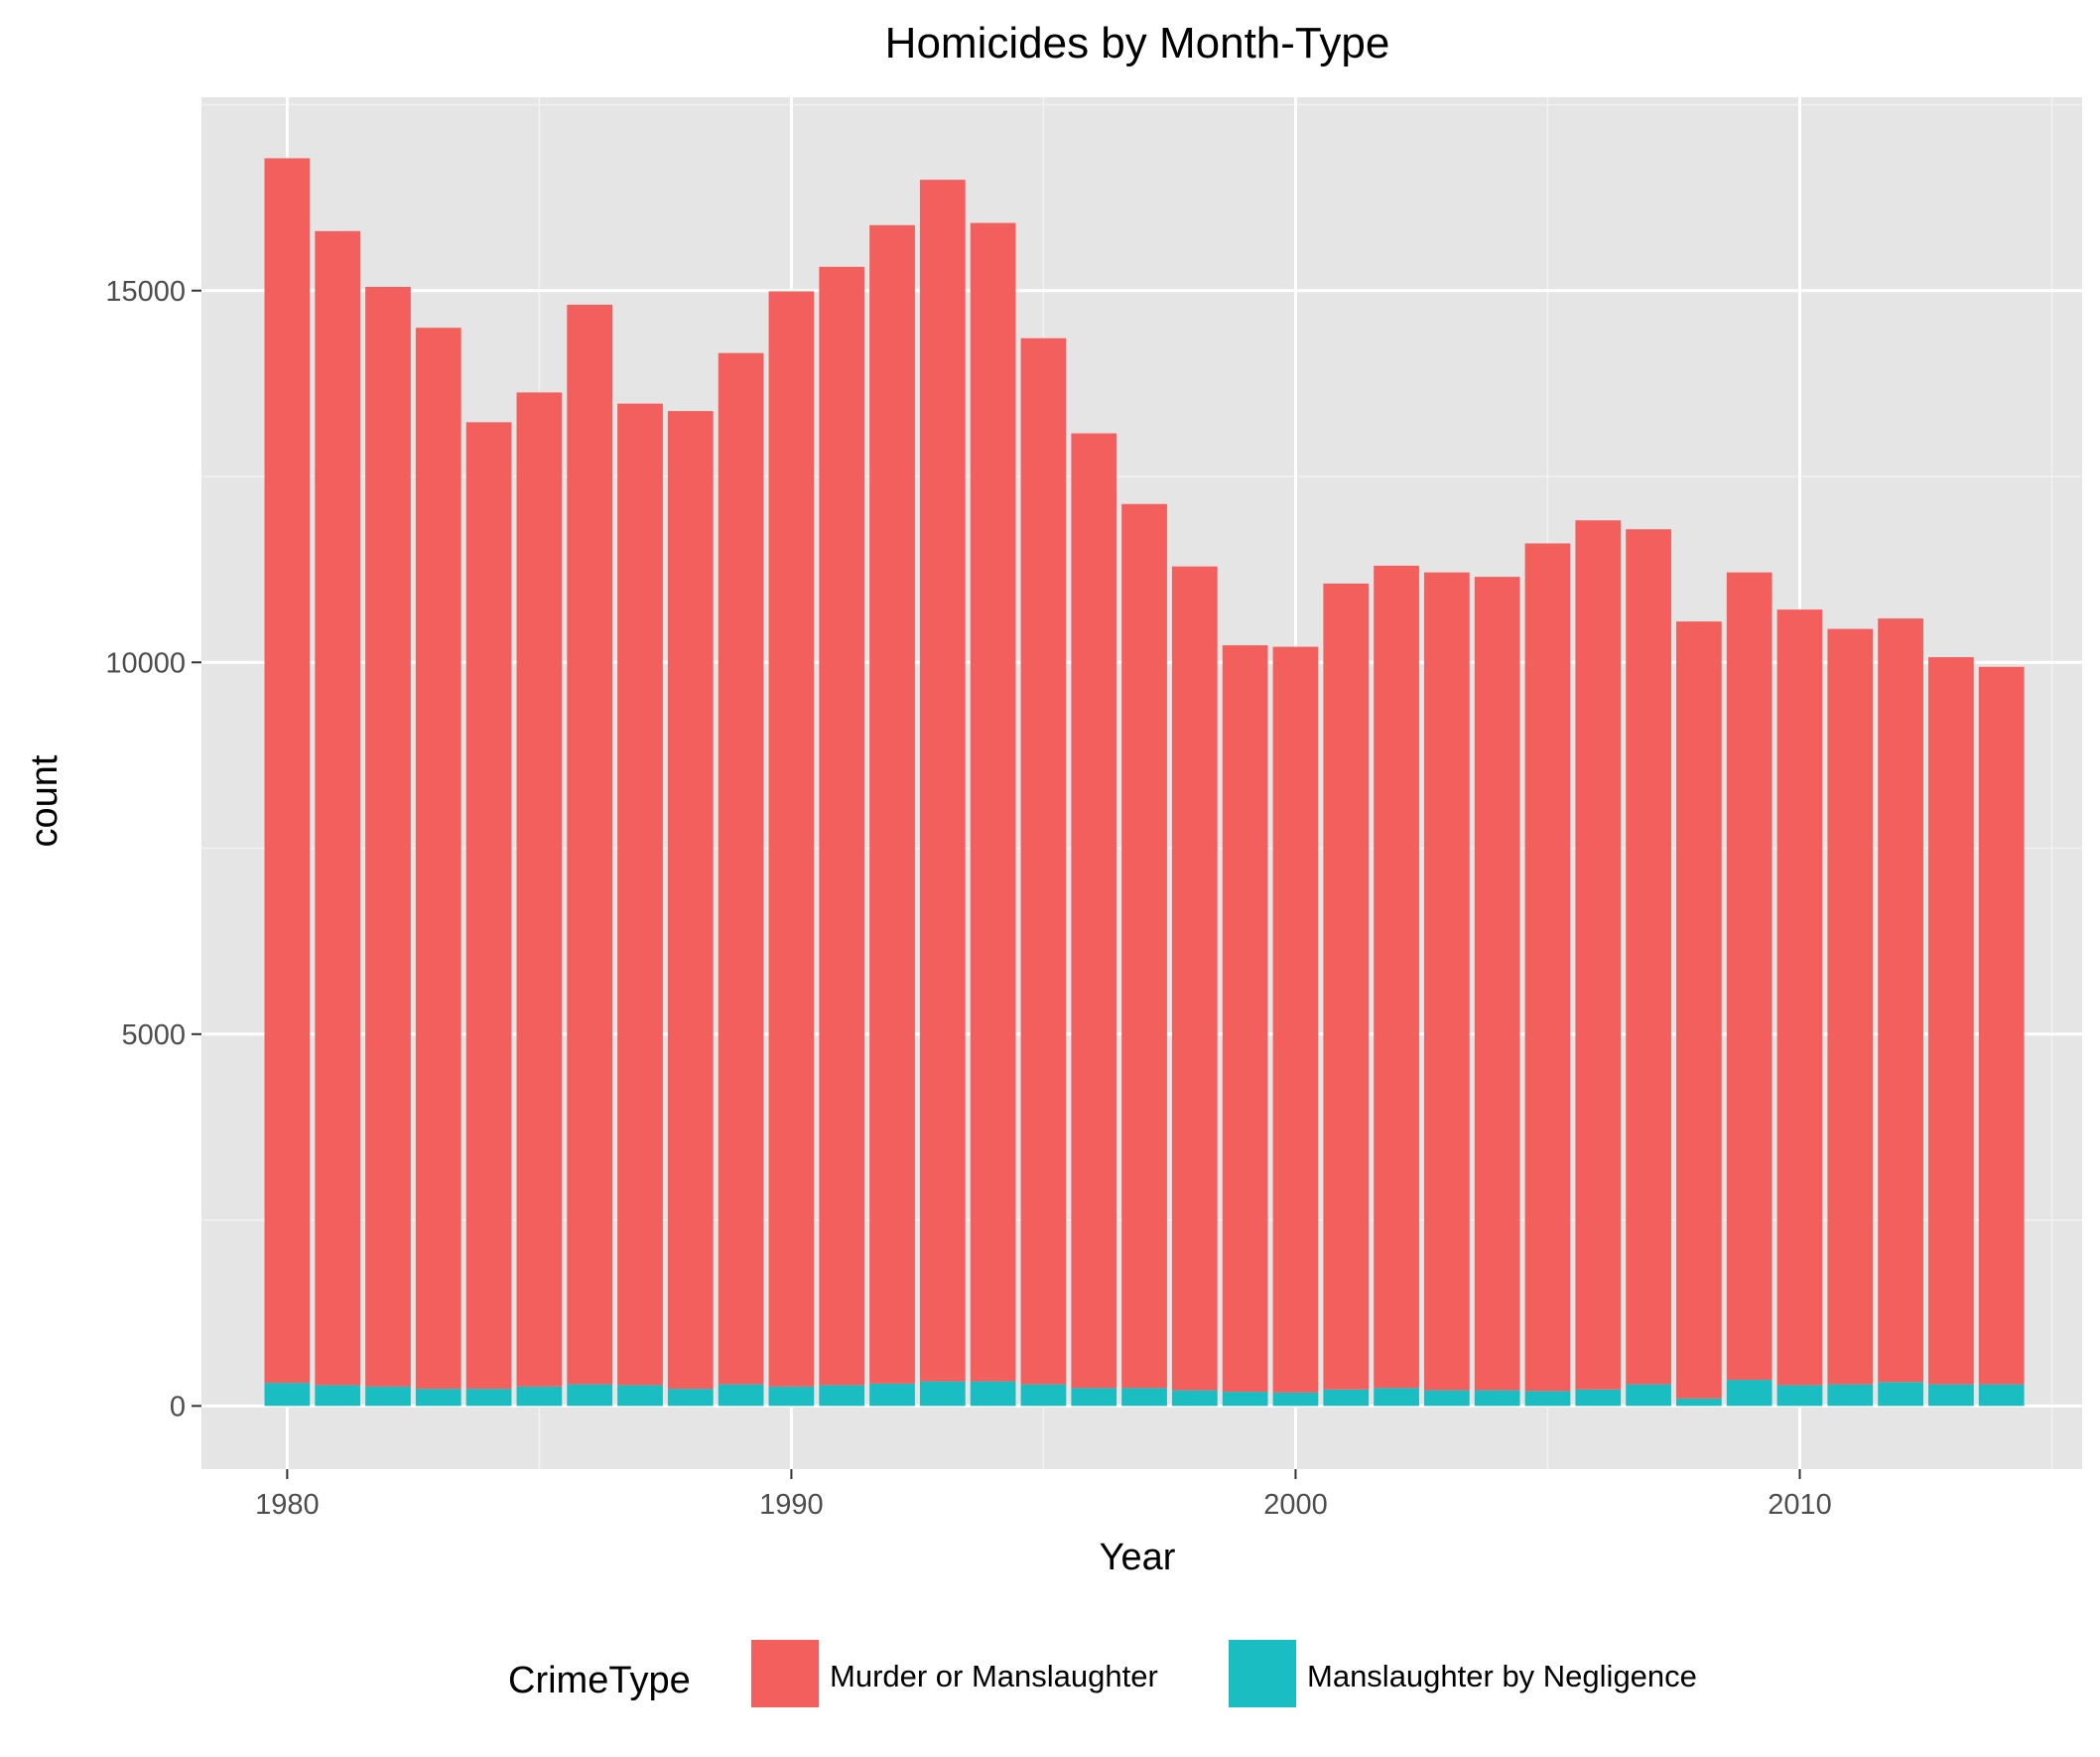  I want to click on bar-manslaughter-by-negligence-1993, so click(942, 1394).